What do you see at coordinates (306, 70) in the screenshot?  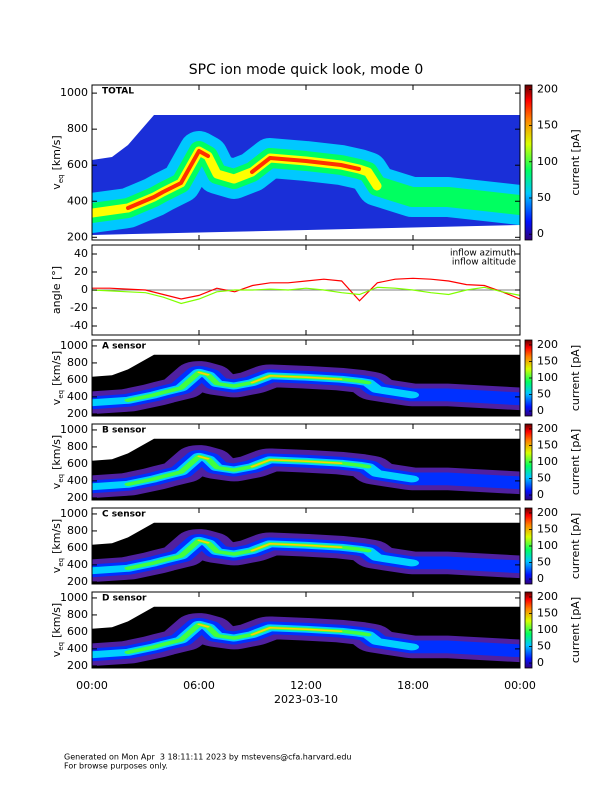 I see `chart-title: SPC ion mode quick look, mode 0` at bounding box center [306, 70].